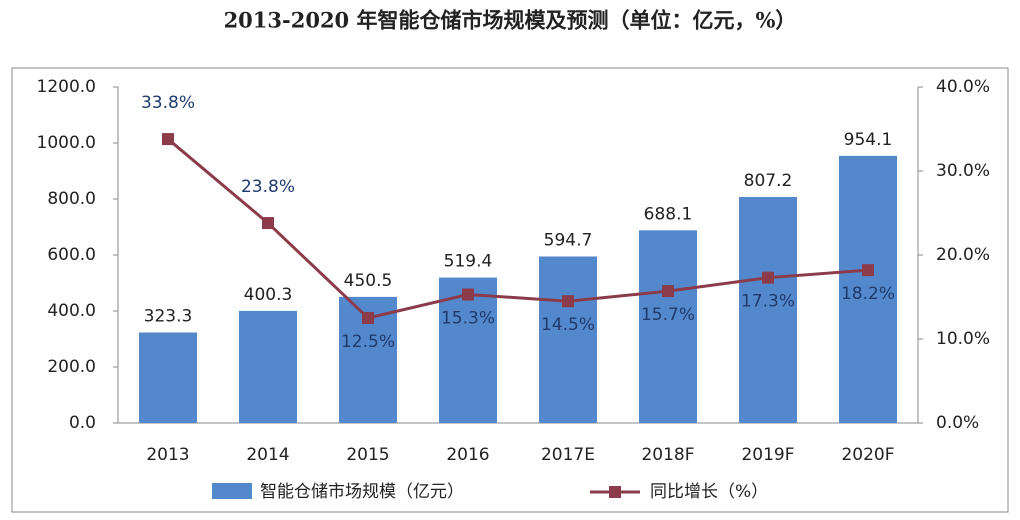  I want to click on legend-marker, so click(615, 492).